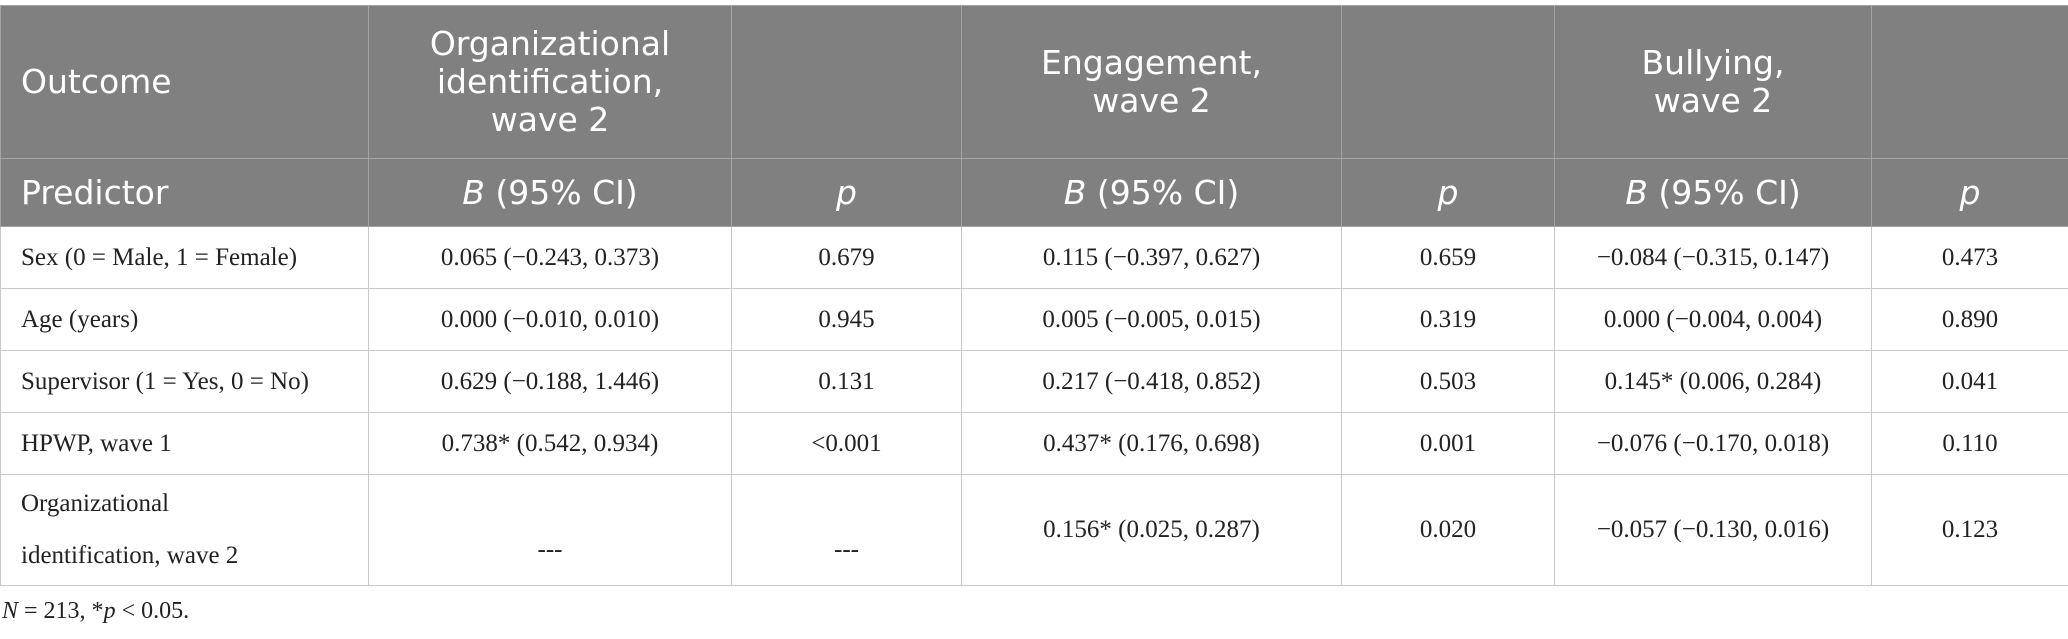 The height and width of the screenshot is (639, 2068). I want to click on header-outcome-eng-line2: wave 2, so click(1151, 100).